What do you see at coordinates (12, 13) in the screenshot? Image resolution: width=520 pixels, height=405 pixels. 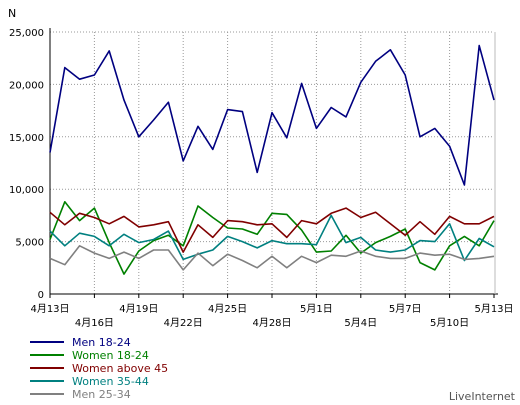 I see `y-axis-label: N` at bounding box center [12, 13].